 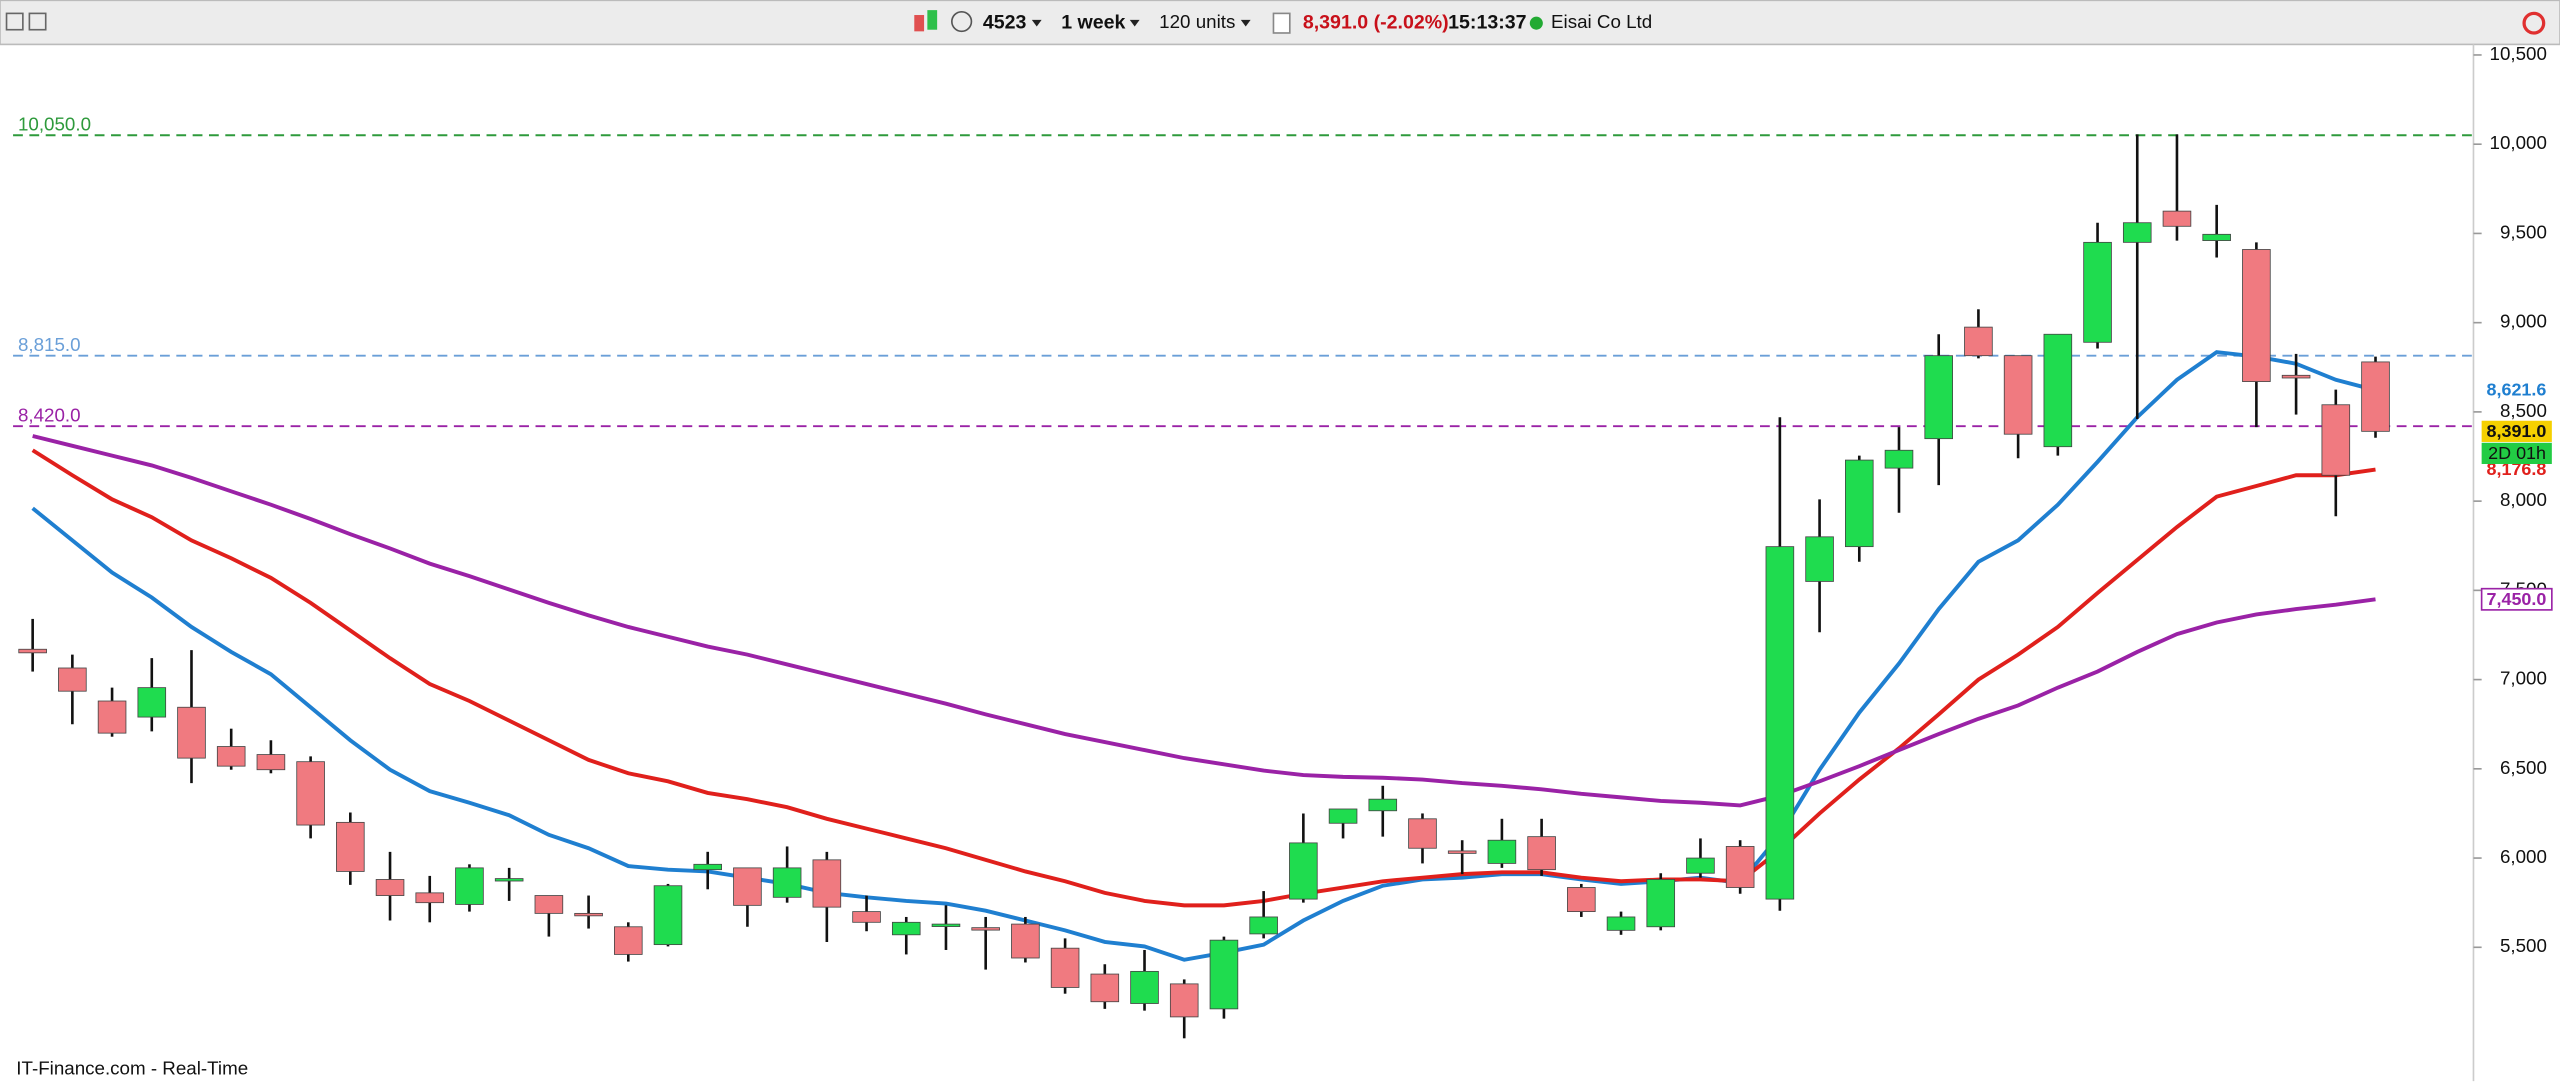 I want to click on y-tick-label: 10,000, so click(x=2518, y=142).